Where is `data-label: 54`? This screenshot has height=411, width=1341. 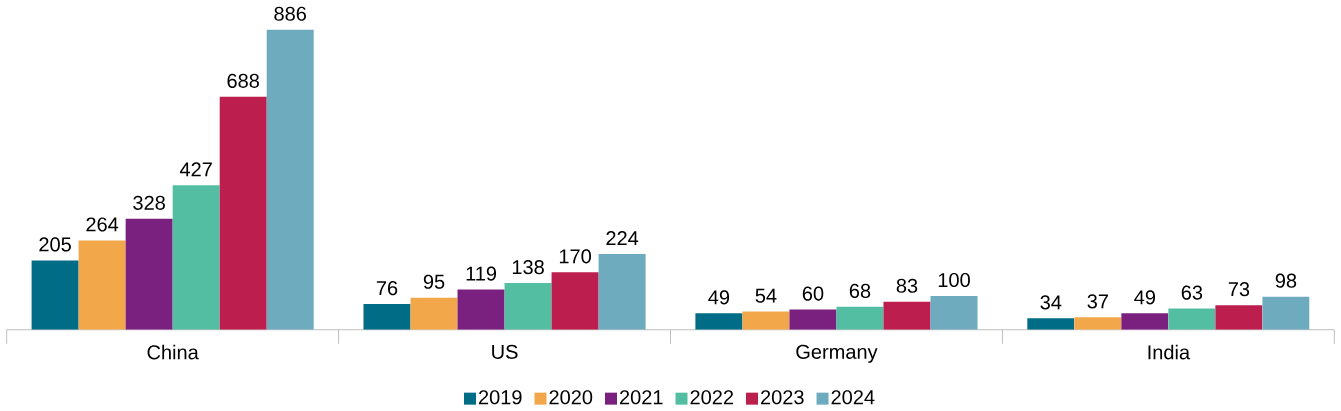
data-label: 54 is located at coordinates (766, 295).